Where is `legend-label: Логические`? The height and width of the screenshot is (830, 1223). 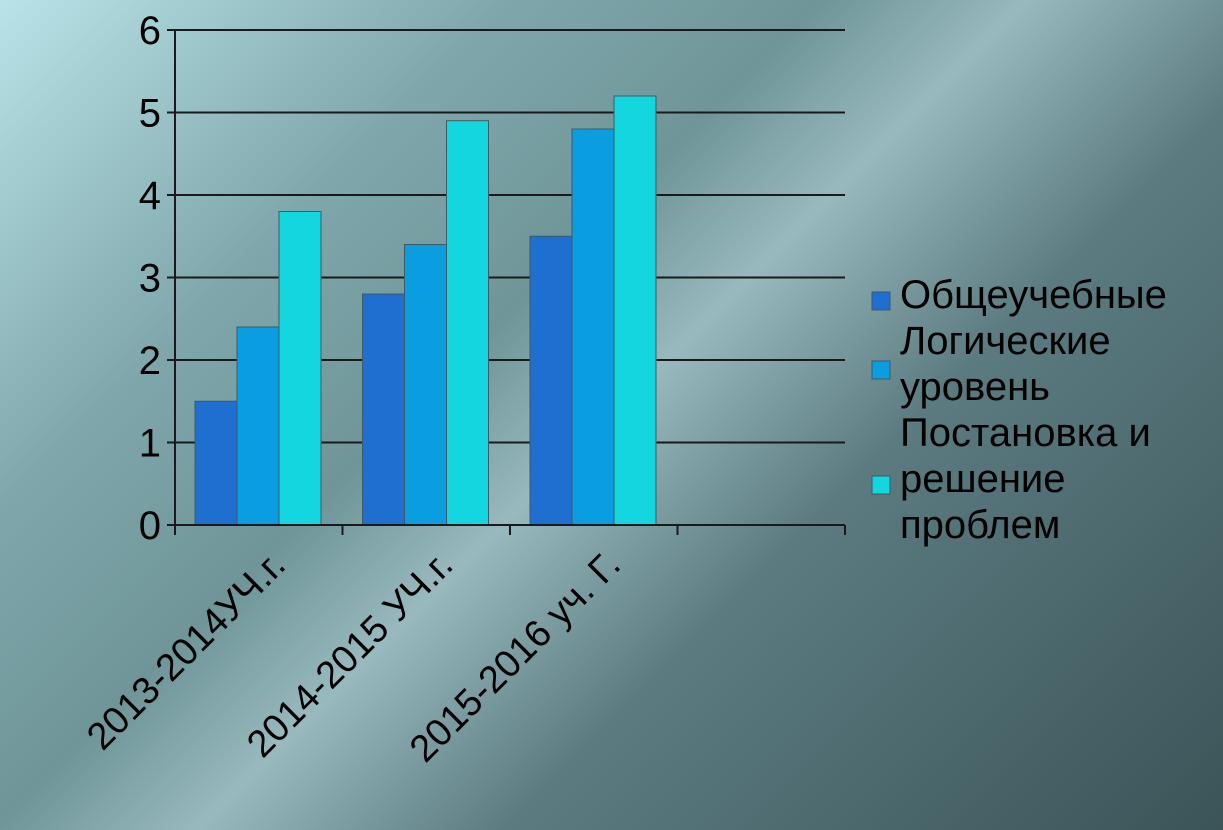 legend-label: Логические is located at coordinates (1005, 341).